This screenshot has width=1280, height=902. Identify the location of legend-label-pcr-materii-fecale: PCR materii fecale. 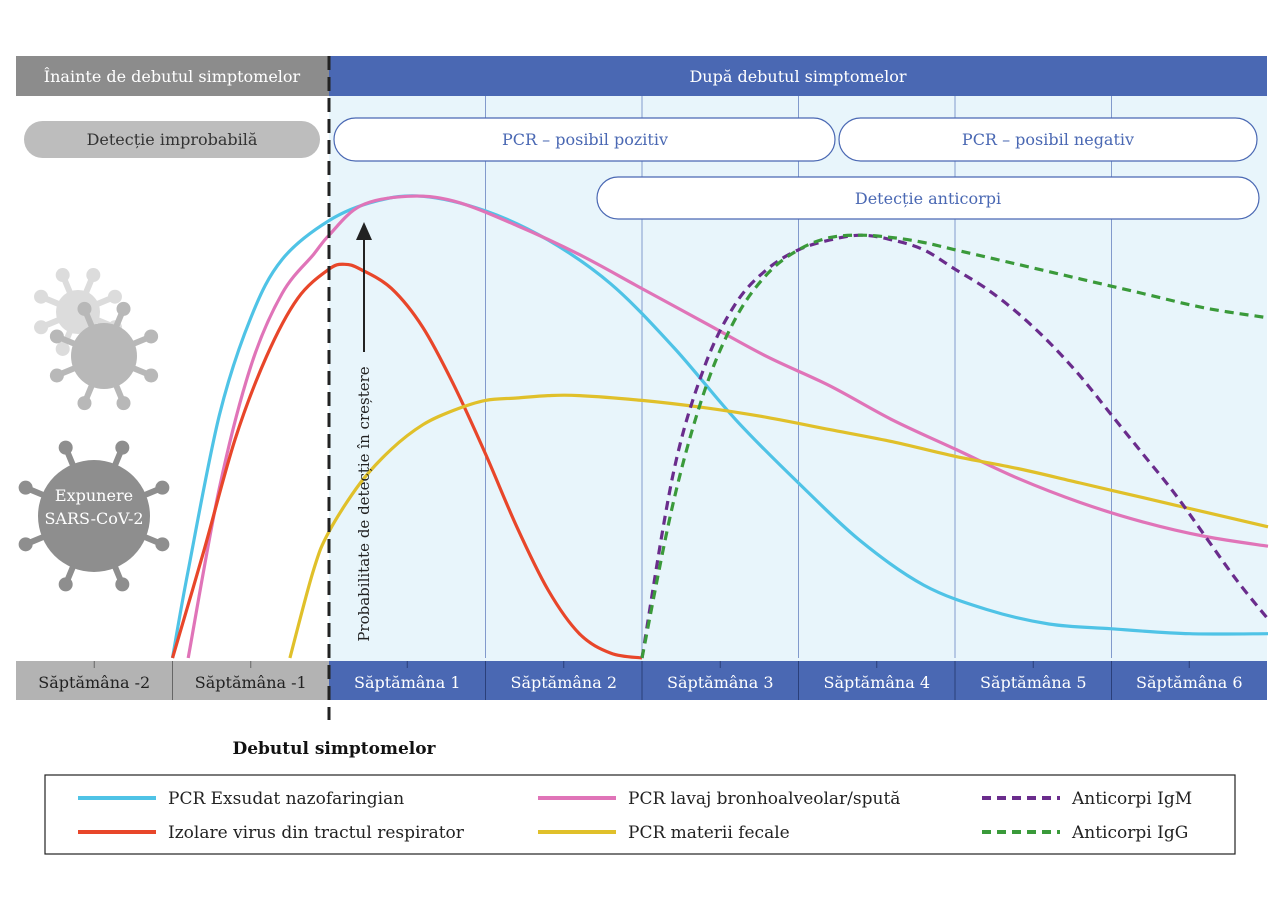
(709, 833).